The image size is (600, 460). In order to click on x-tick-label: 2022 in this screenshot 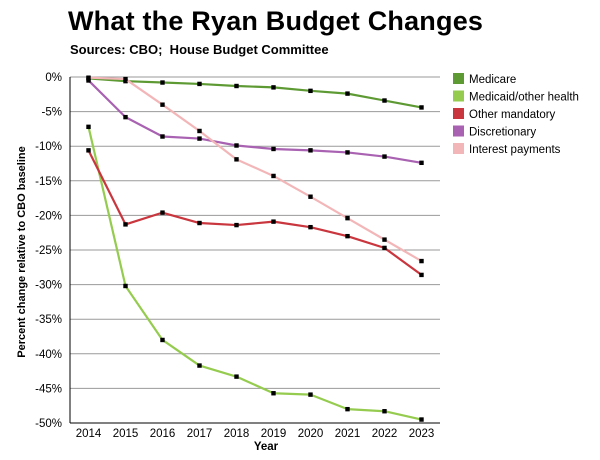, I will do `click(385, 434)`.